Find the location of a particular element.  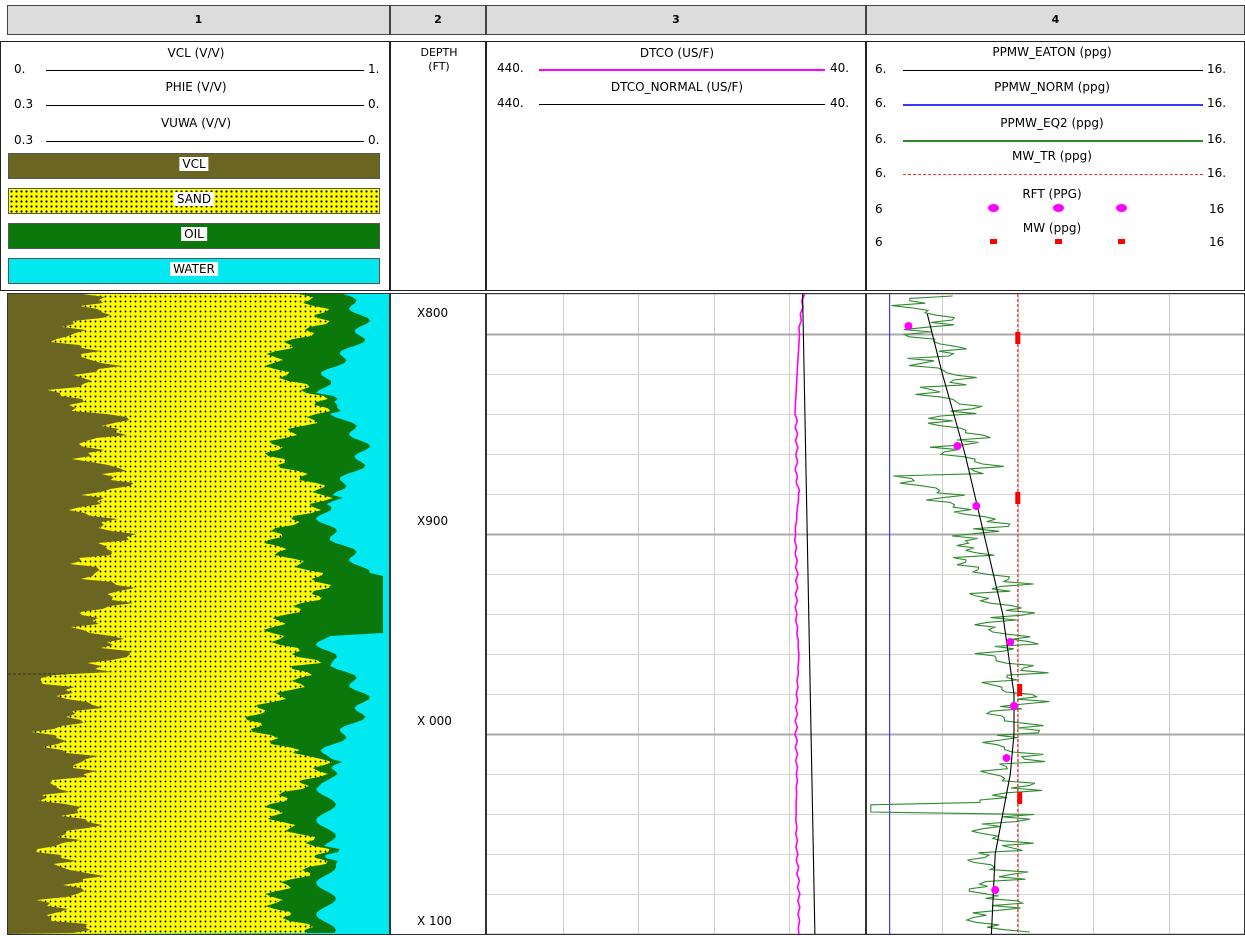

mw-tr-curve-name: MW_TR (ppg) is located at coordinates (1052, 156).